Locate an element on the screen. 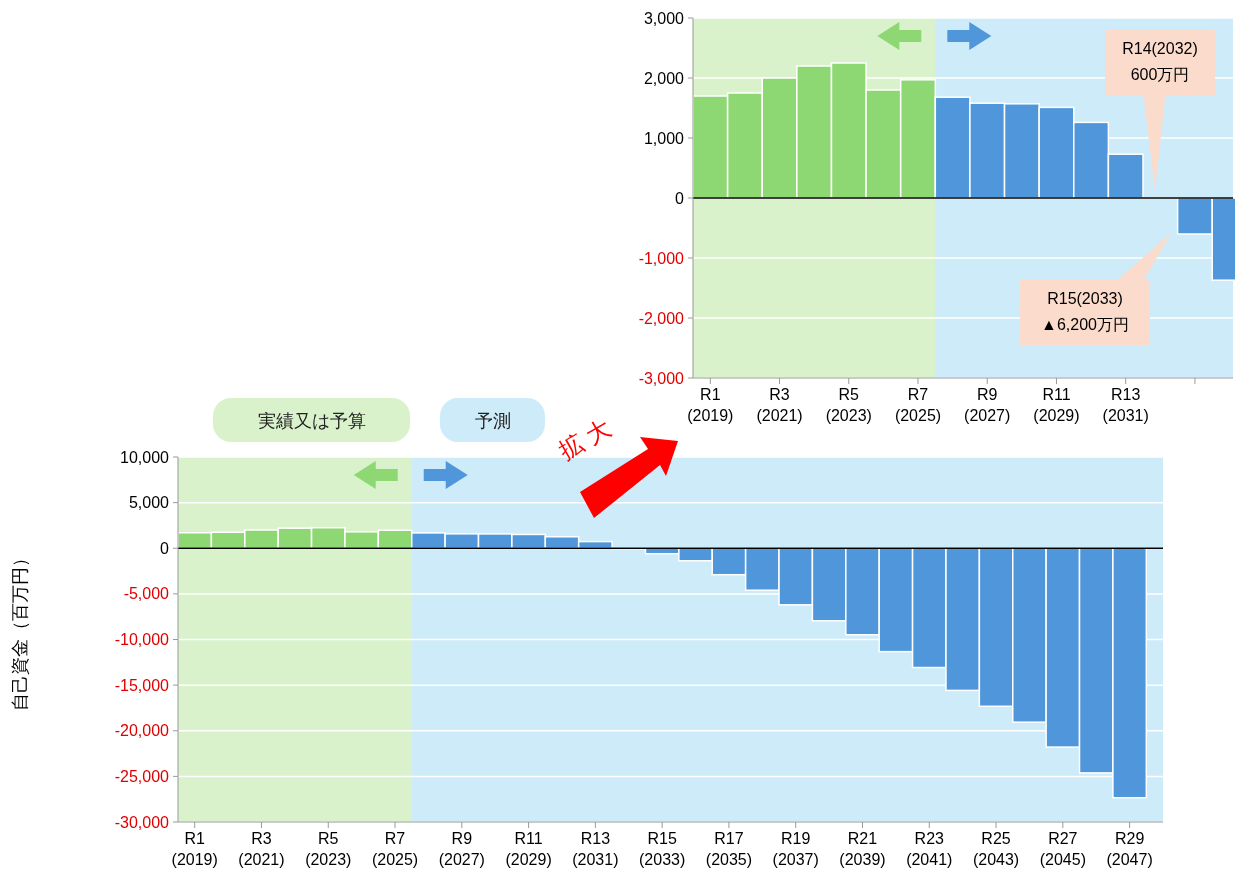 The height and width of the screenshot is (885, 1235). annotation: 拡 大 is located at coordinates (584, 439).